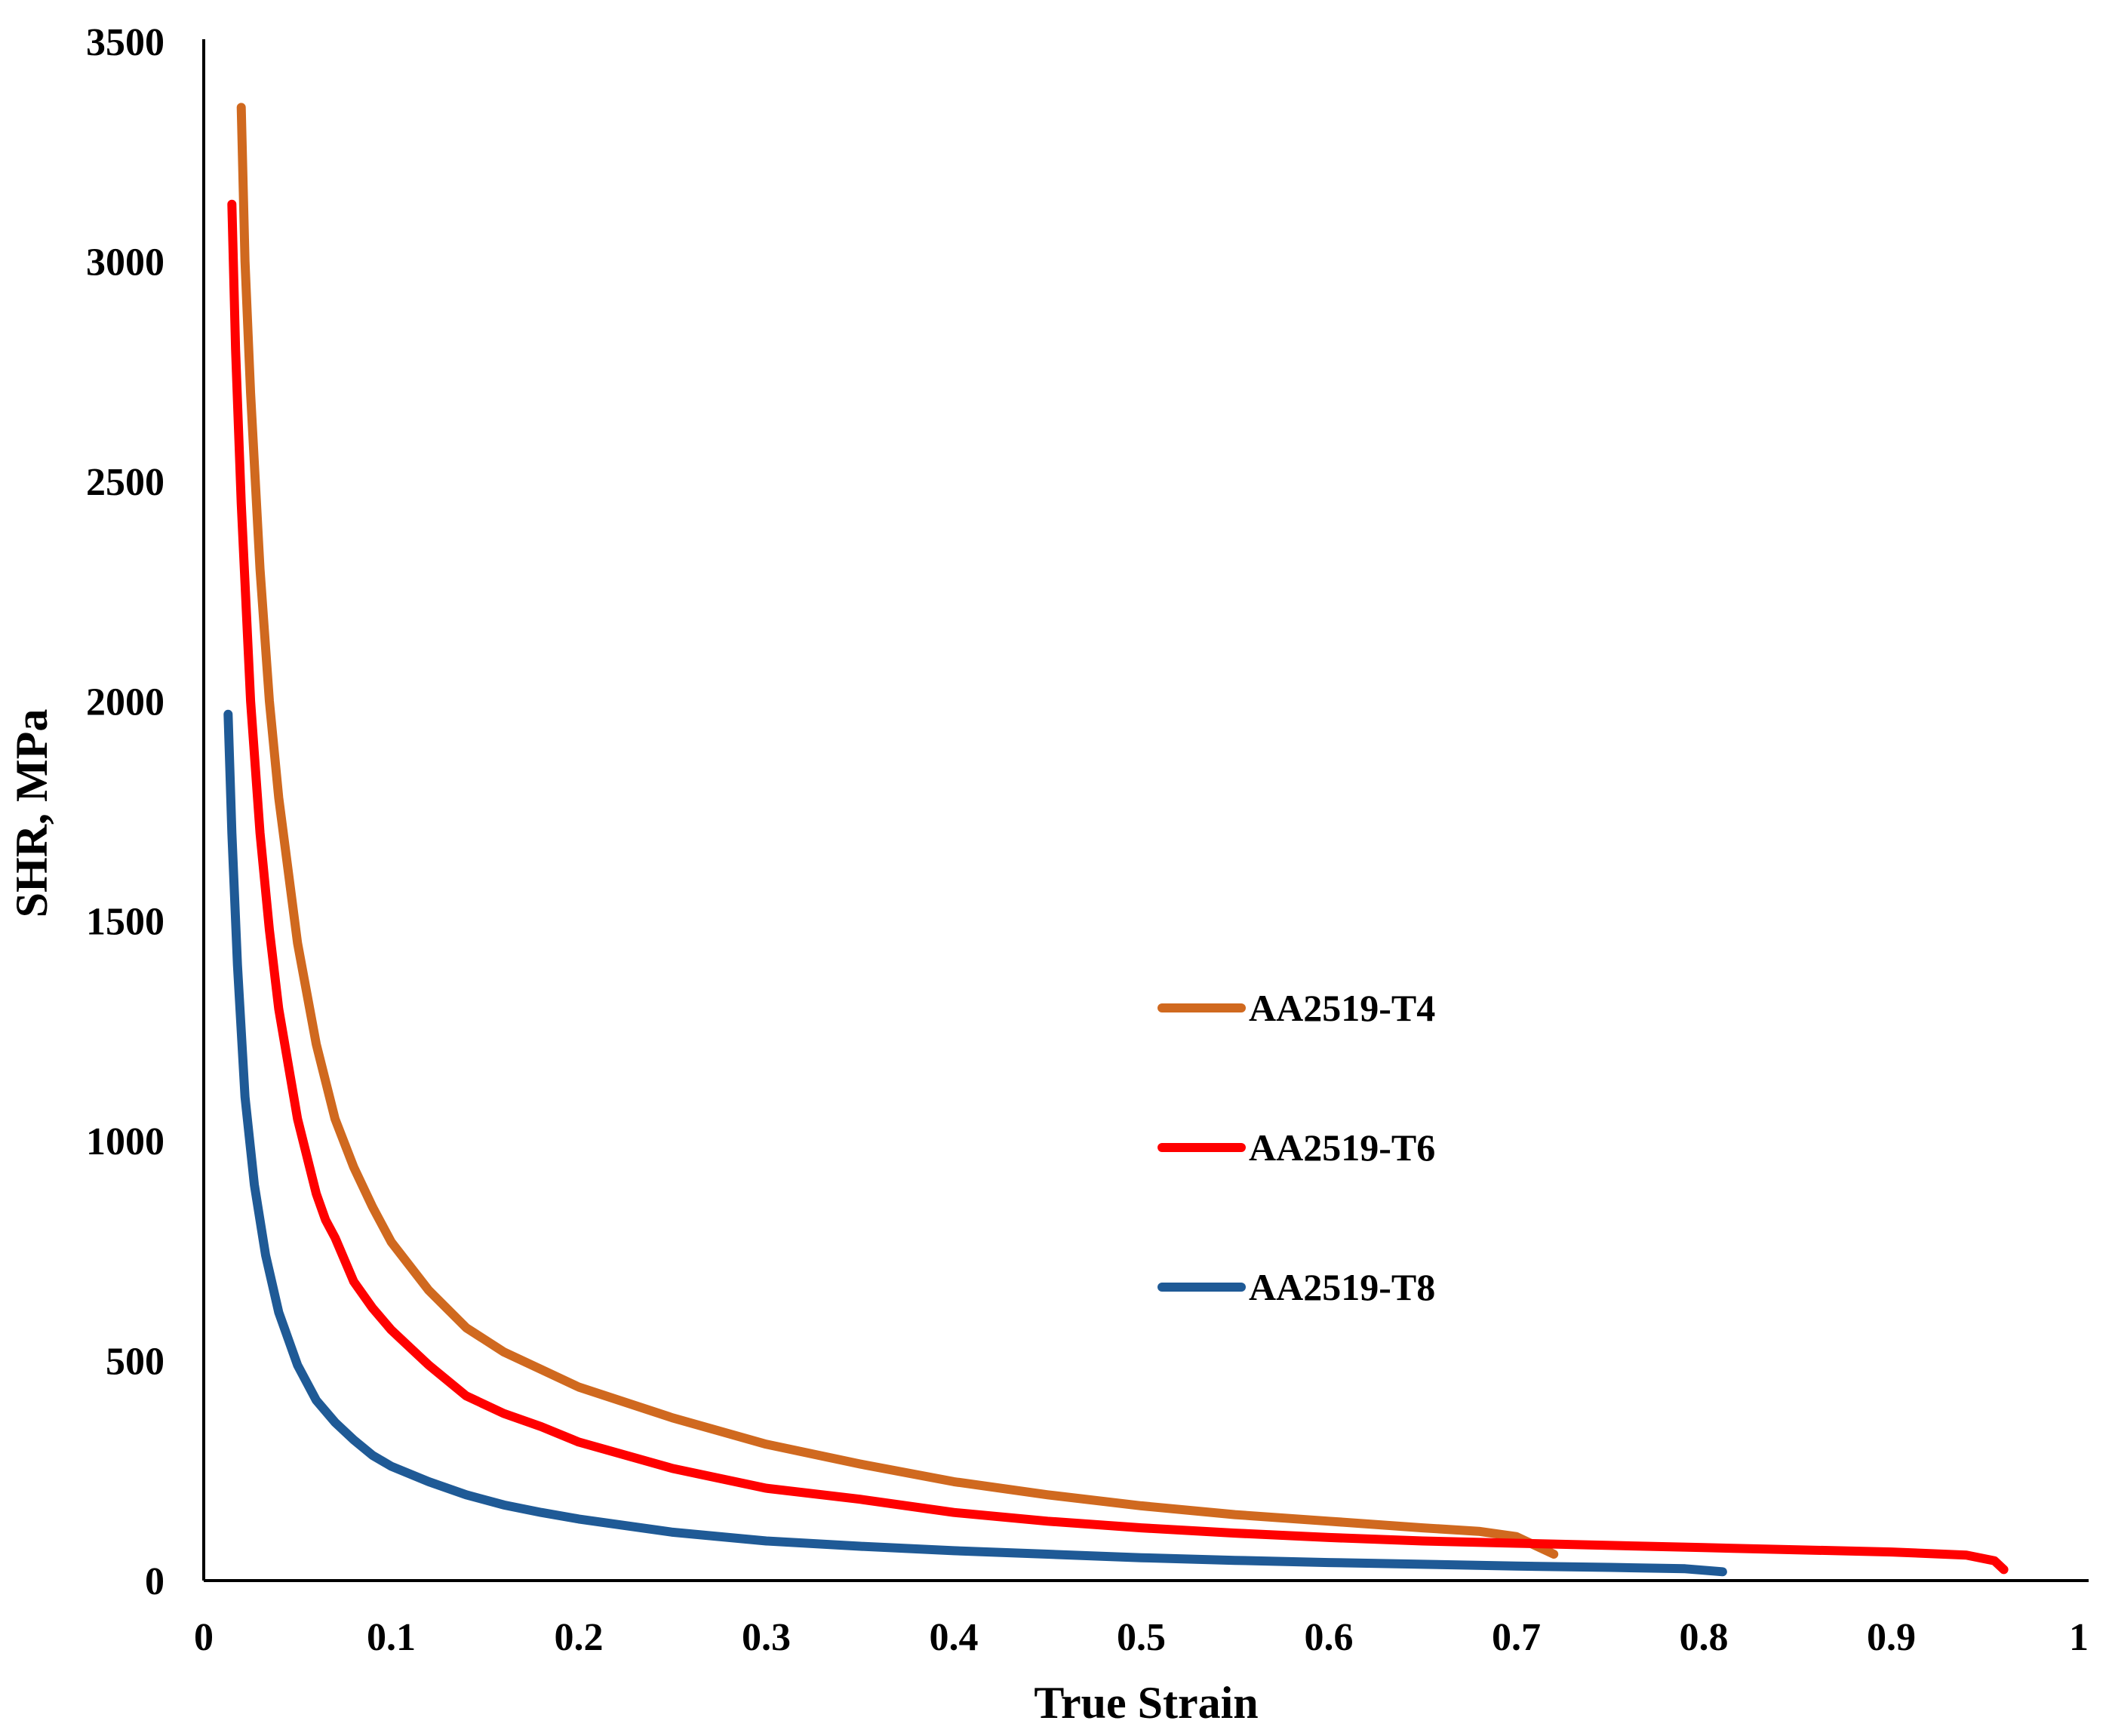 This screenshot has width=2109, height=1736. Describe the element at coordinates (125, 262) in the screenshot. I see `y-tick-label: 3000` at that location.